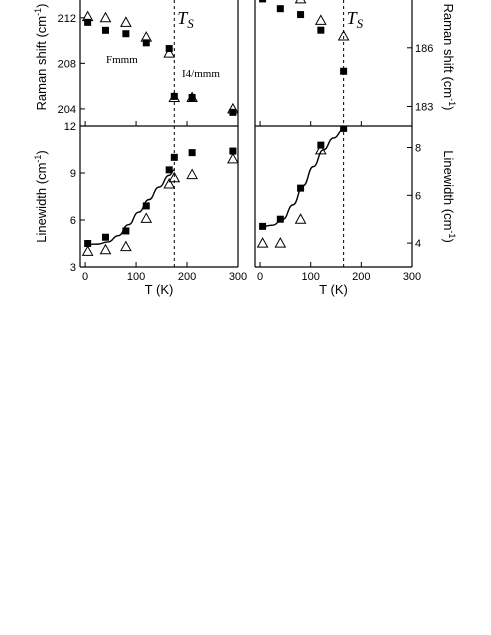 This screenshot has width=491, height=635. Describe the element at coordinates (122, 60) in the screenshot. I see `phase-label-low: Fmmm` at that location.